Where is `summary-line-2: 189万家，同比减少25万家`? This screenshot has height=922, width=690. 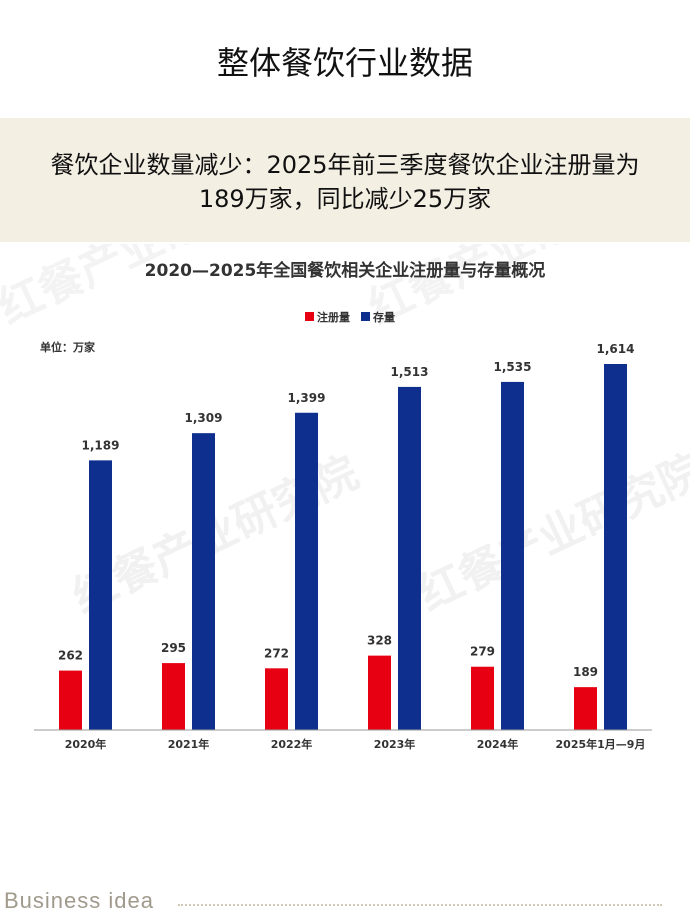
summary-line-2: 189万家，同比减少25万家 is located at coordinates (345, 199).